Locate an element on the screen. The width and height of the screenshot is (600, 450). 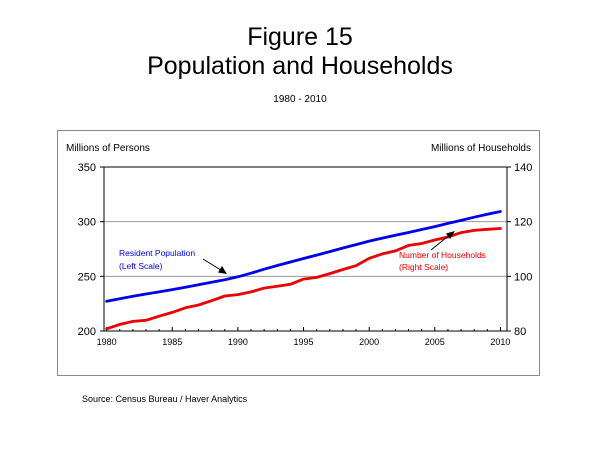
x-axis-tick-label-1990: 1990 is located at coordinates (238, 342).